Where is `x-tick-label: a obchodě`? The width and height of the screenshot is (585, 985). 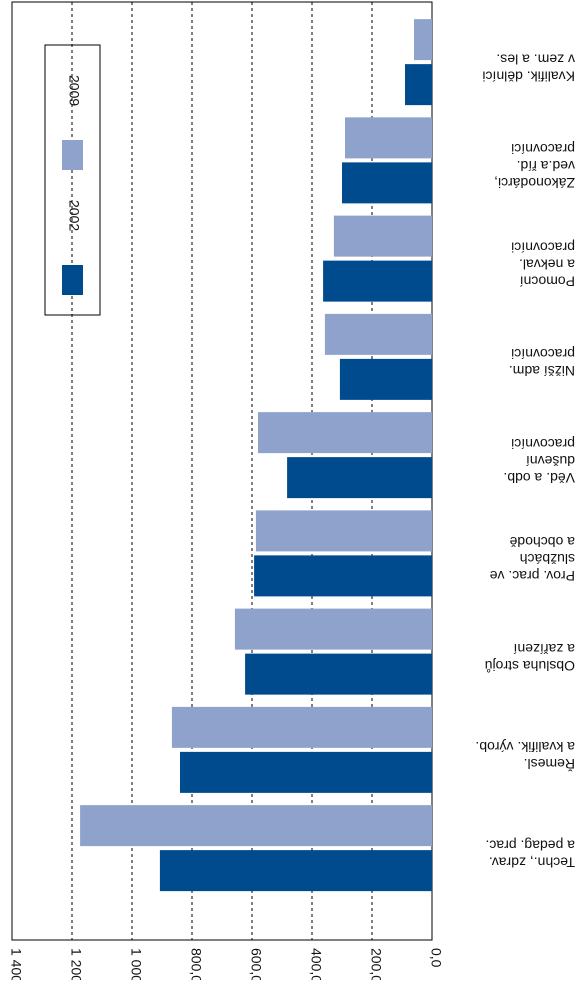 x-tick-label: a obchodě is located at coordinates (542, 542).